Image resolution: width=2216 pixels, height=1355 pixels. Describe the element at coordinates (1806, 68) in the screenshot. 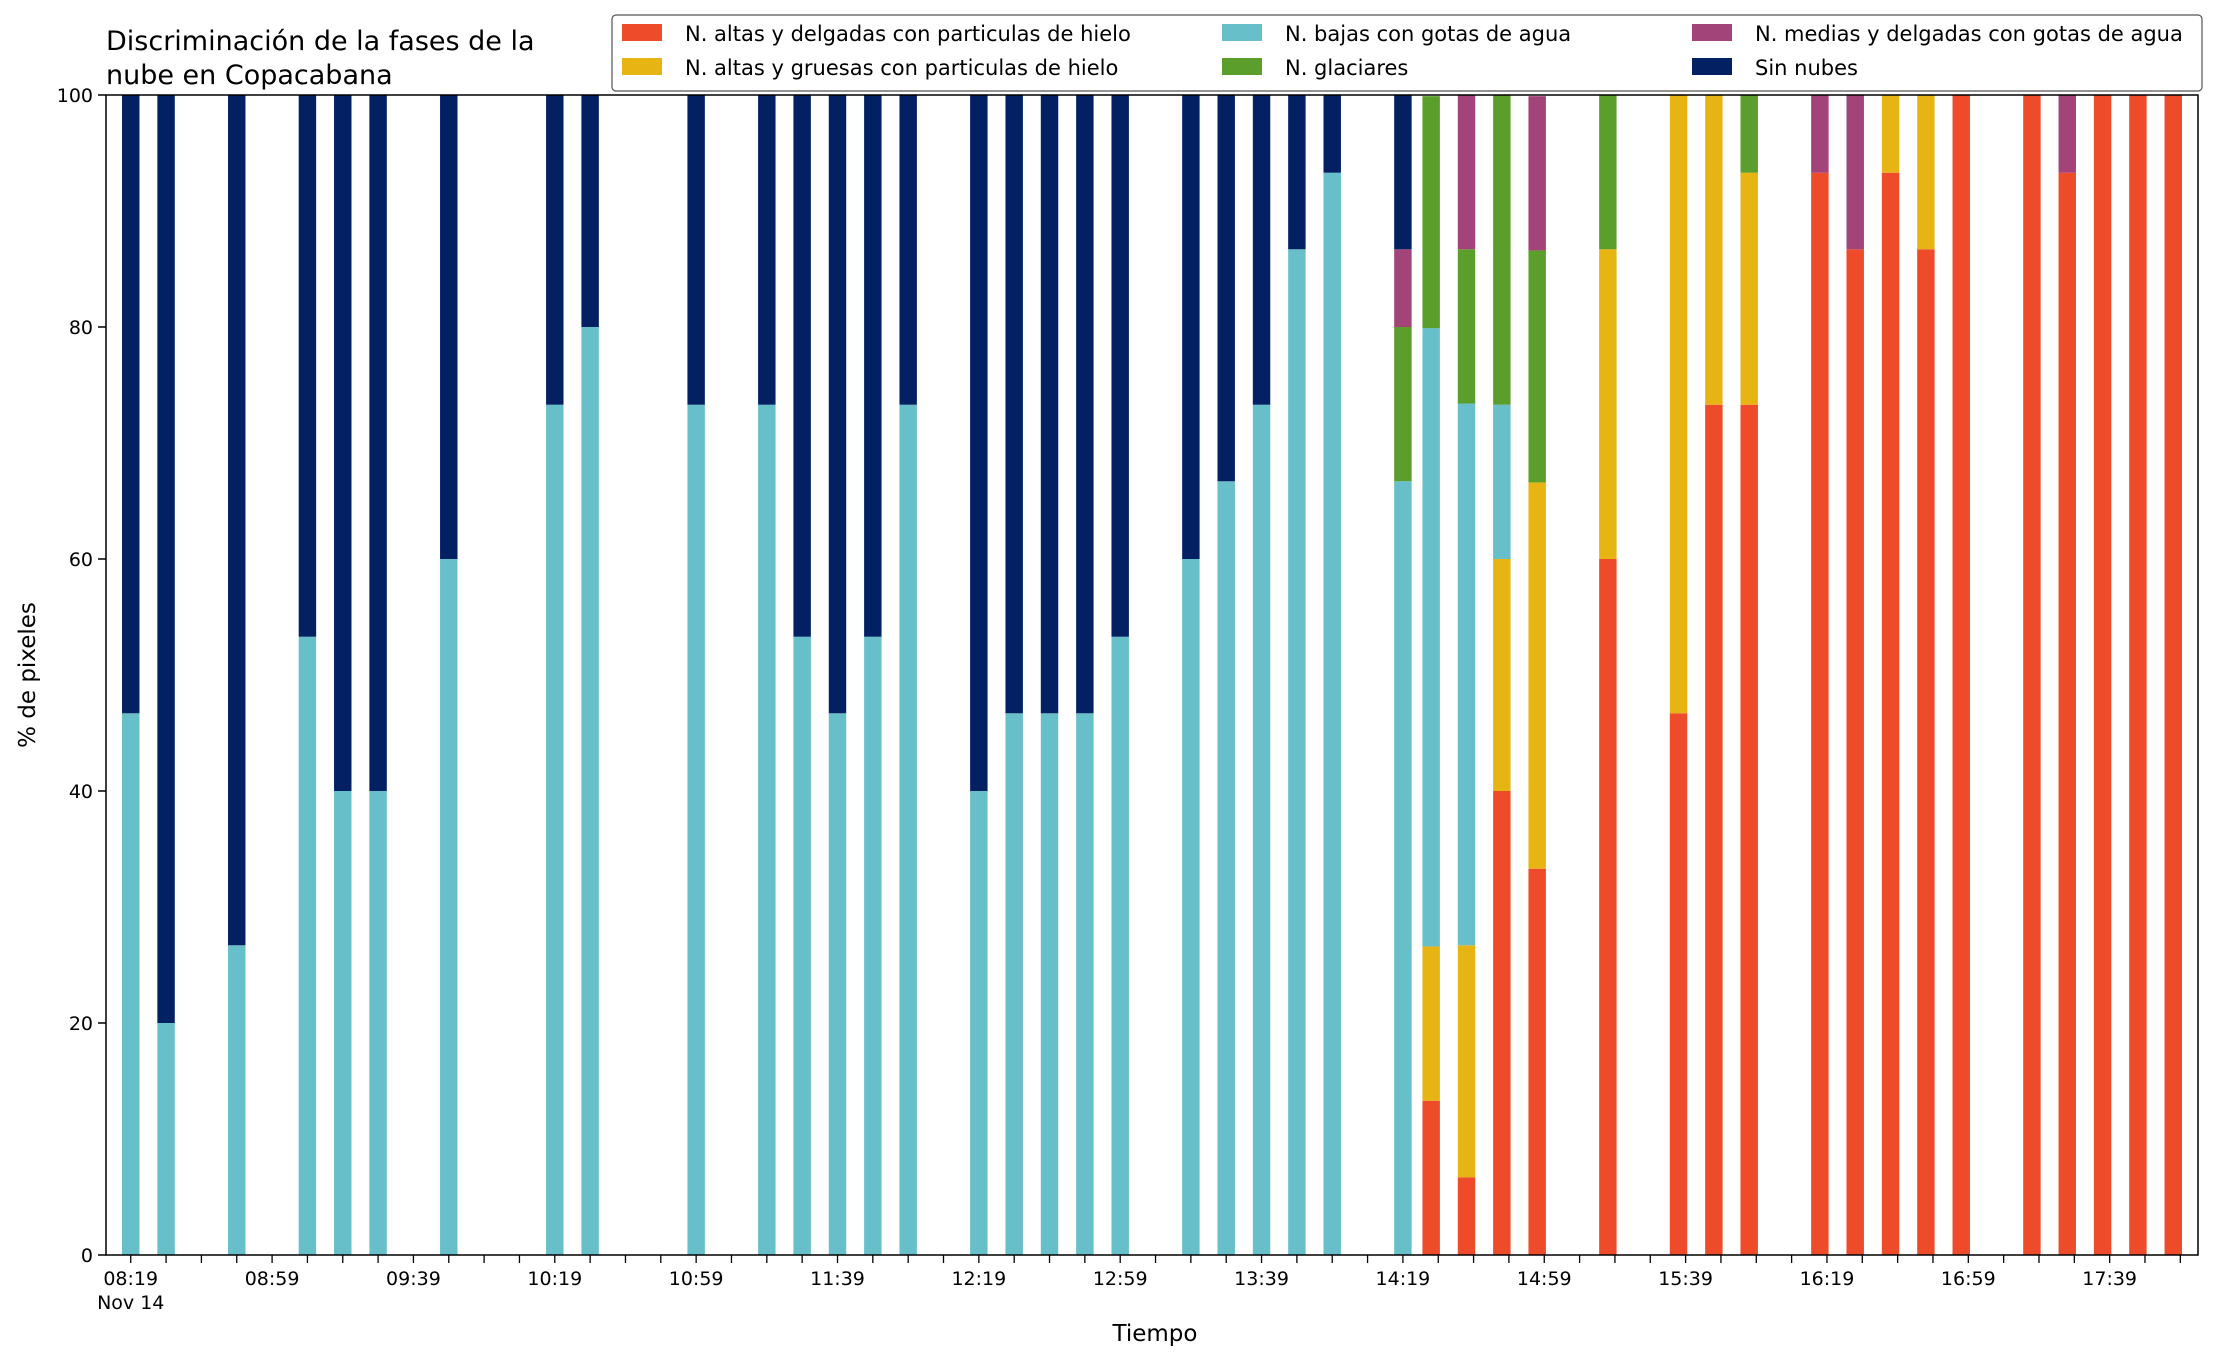

I see `legend-label-5: Sin nubes` at that location.